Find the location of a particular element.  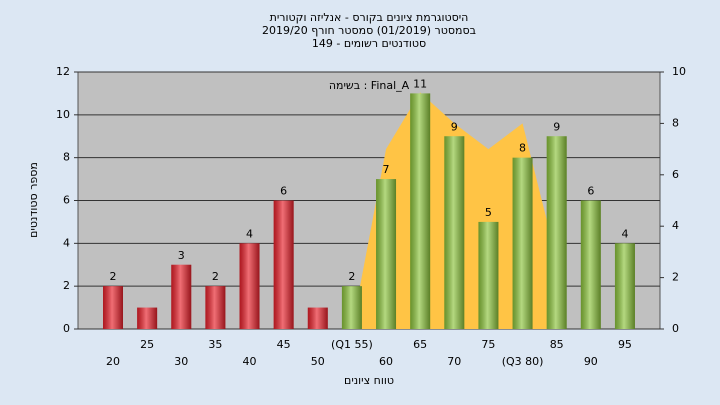

x-tick-label: 25 is located at coordinates (147, 344).